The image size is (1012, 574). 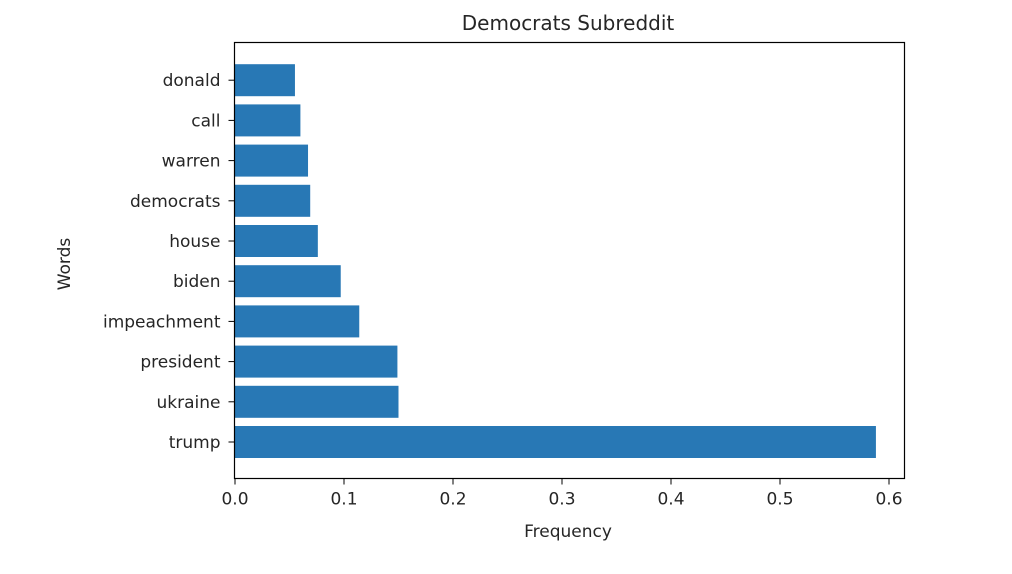 What do you see at coordinates (175, 202) in the screenshot?
I see `y-tick-label: democrats` at bounding box center [175, 202].